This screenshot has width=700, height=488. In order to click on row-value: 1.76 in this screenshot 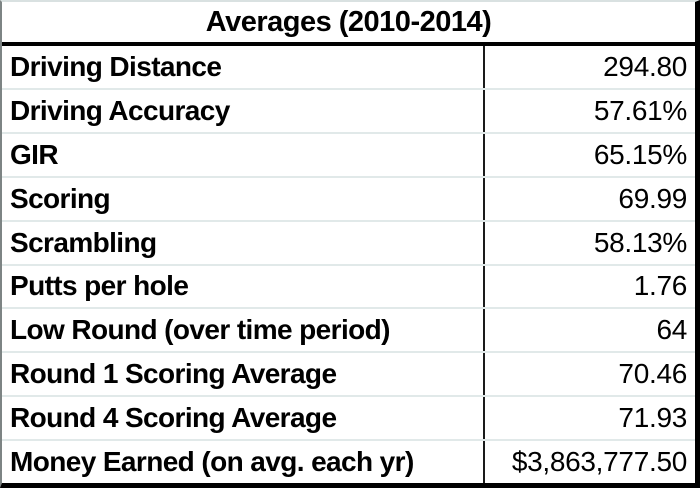, I will do `click(589, 286)`.